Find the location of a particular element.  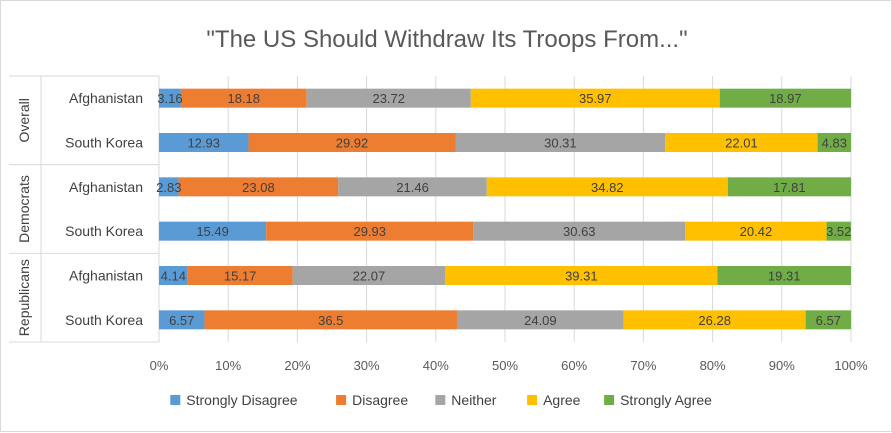

x-tick-label: 60% is located at coordinates (574, 365).